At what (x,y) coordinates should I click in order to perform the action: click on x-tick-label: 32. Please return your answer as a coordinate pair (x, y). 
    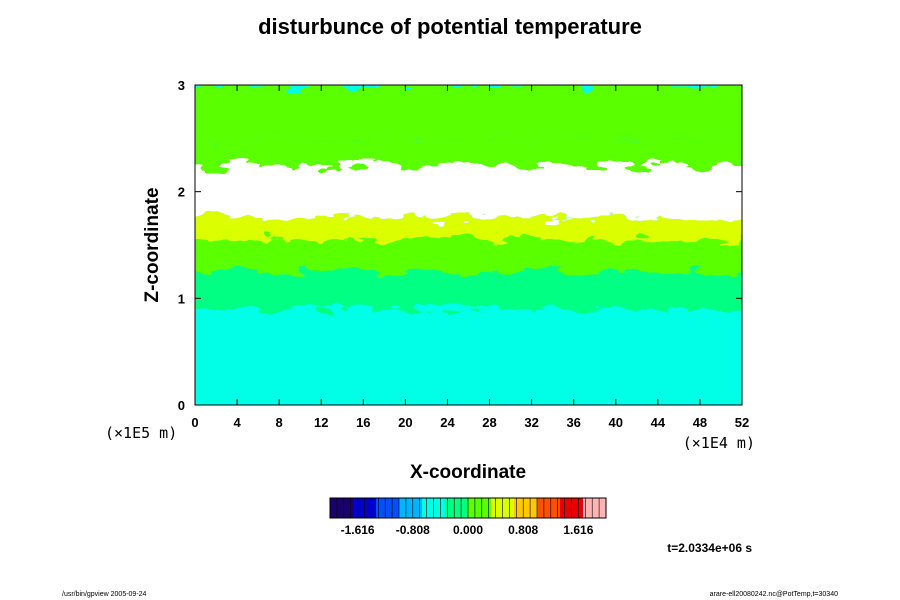
    Looking at the image, I should click on (531, 422).